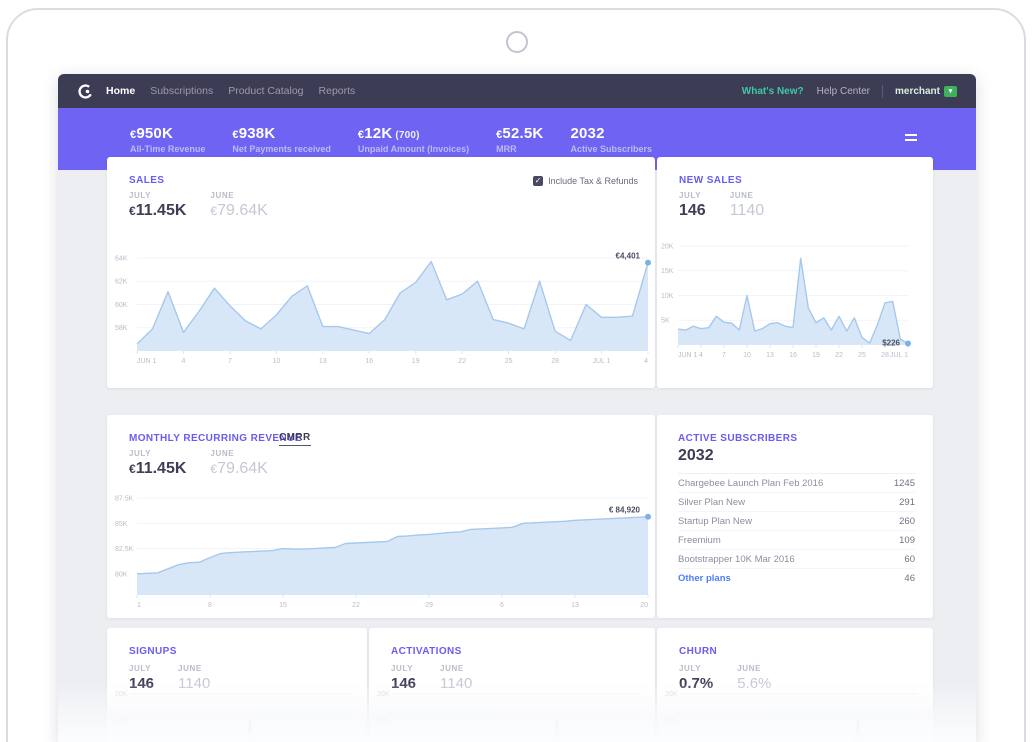 The width and height of the screenshot is (1034, 742). What do you see at coordinates (502, 605) in the screenshot?
I see `svg-text: 6` at bounding box center [502, 605].